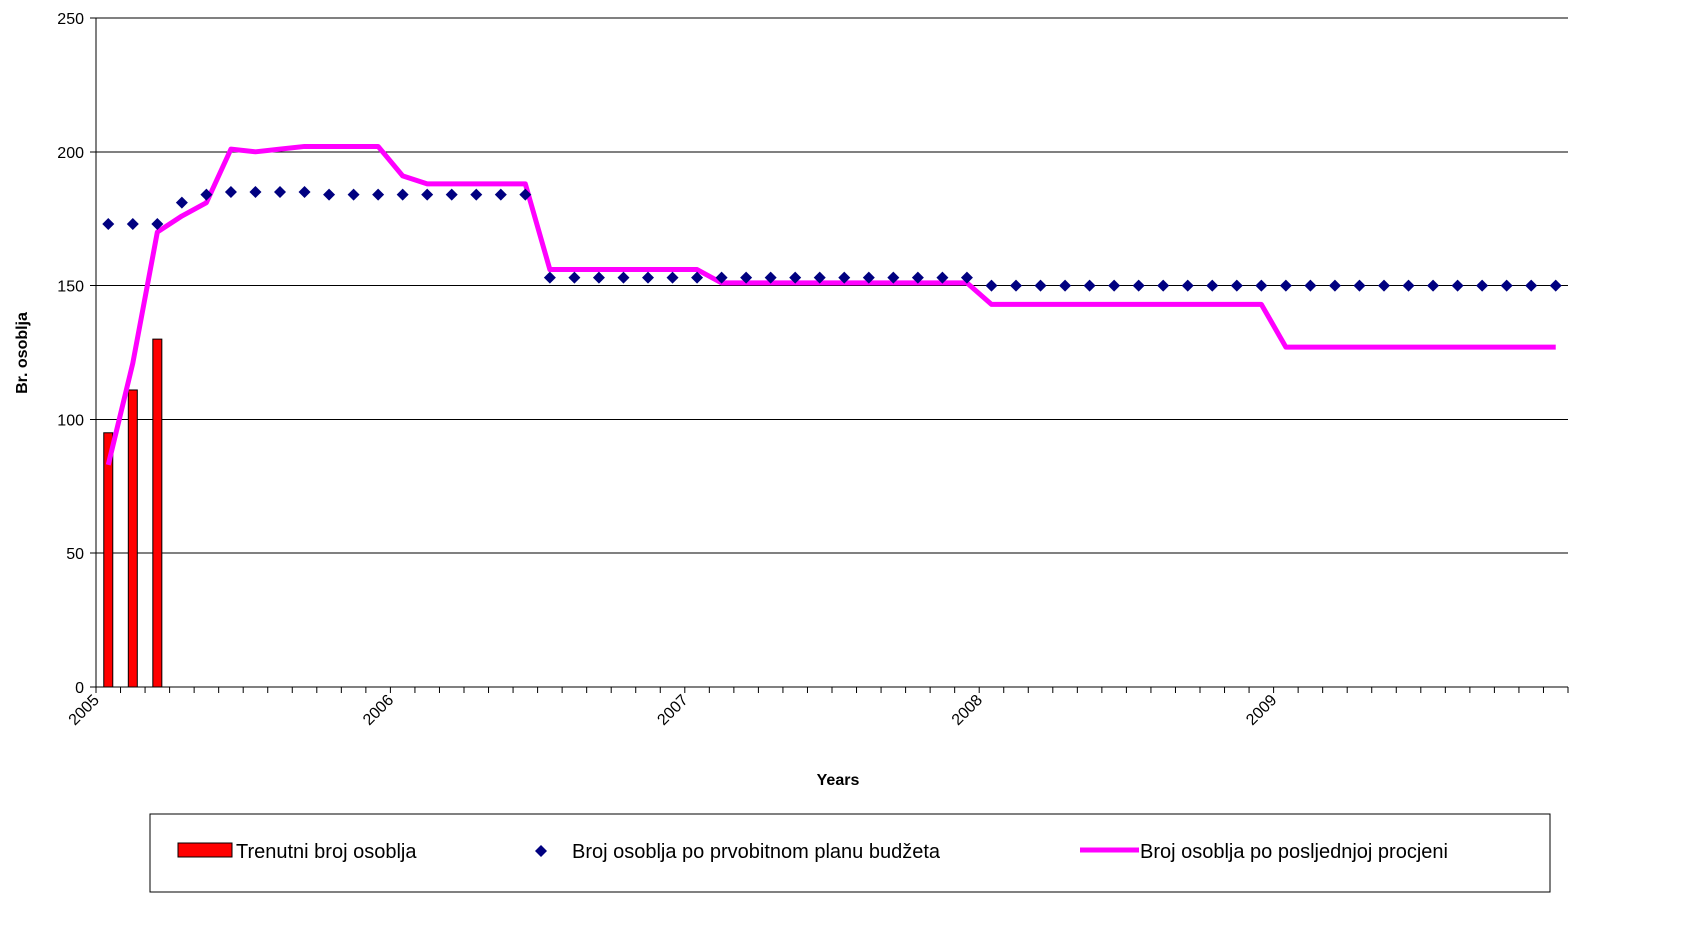 This screenshot has height=951, width=1686. What do you see at coordinates (967, 710) in the screenshot?
I see `x-tick-label: 2008` at bounding box center [967, 710].